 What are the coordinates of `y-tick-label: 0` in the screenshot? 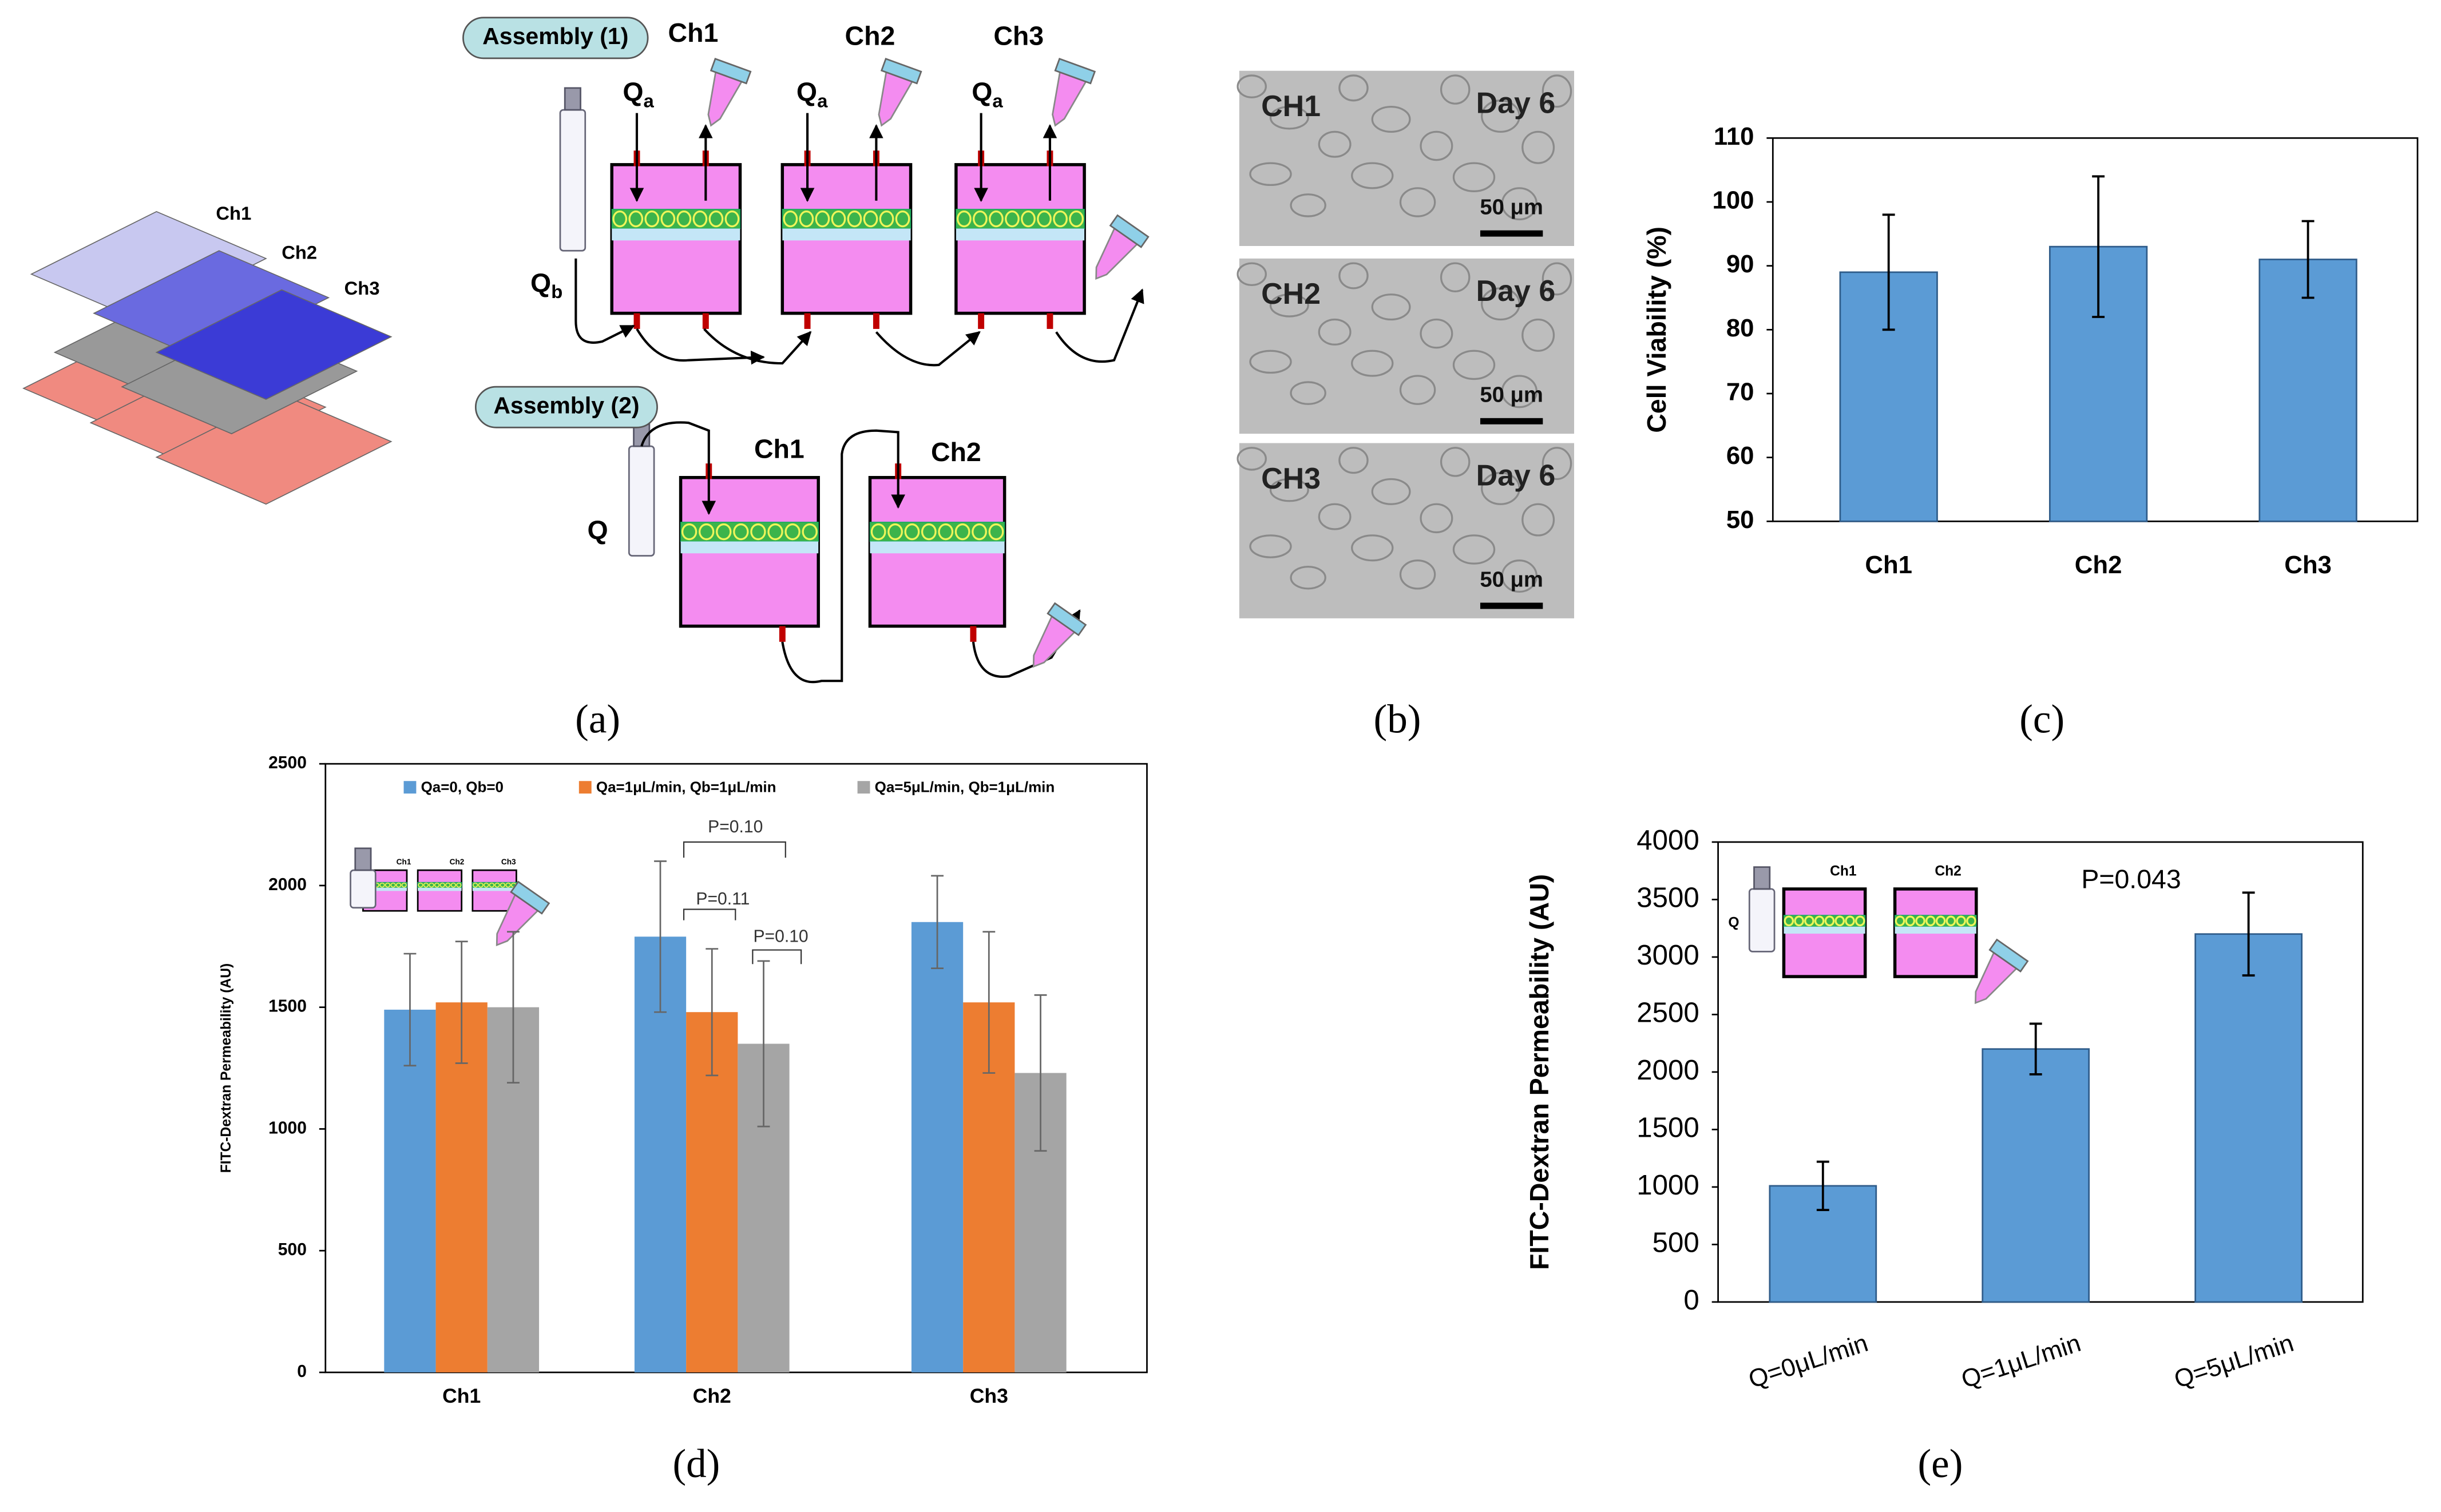 It's located at (1691, 1300).